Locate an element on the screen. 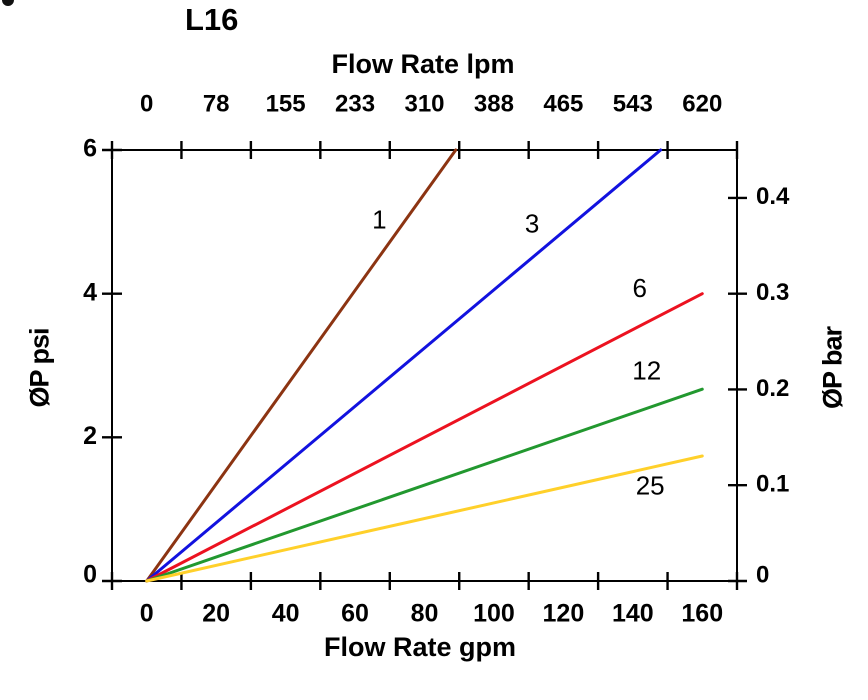 Image resolution: width=868 pixels, height=700 pixels. x-bottom-tick-label: 160 is located at coordinates (702, 614).